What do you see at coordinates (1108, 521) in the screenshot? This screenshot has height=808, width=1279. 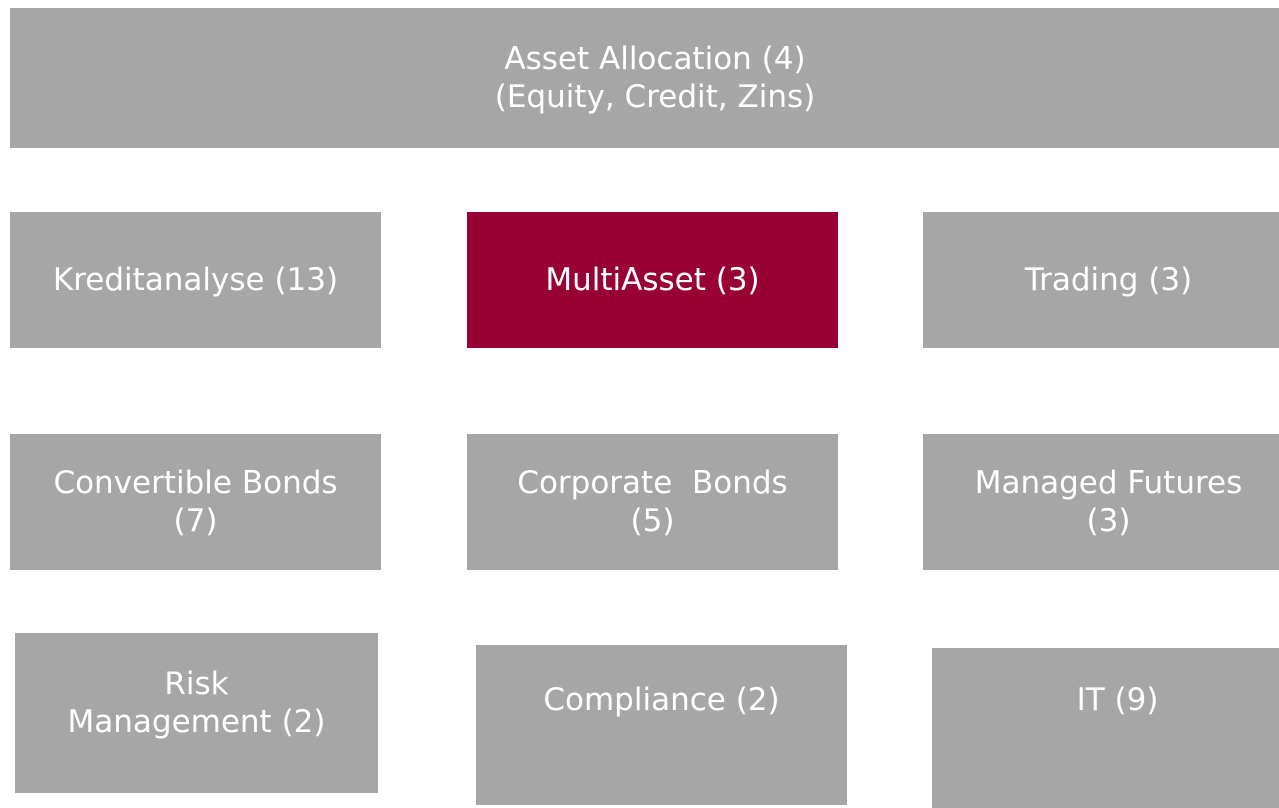 I see `node-label: (3)` at bounding box center [1108, 521].